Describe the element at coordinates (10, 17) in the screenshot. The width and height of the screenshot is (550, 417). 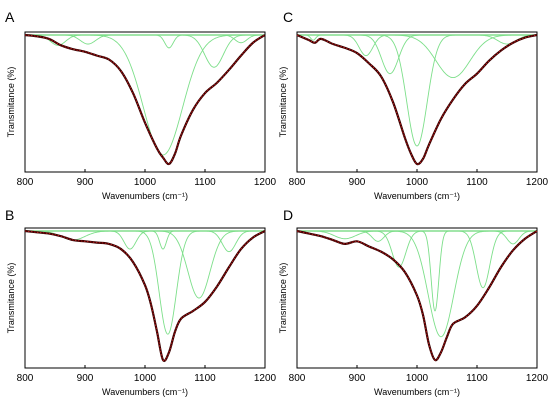
I see `panel-letter-a: A` at that location.